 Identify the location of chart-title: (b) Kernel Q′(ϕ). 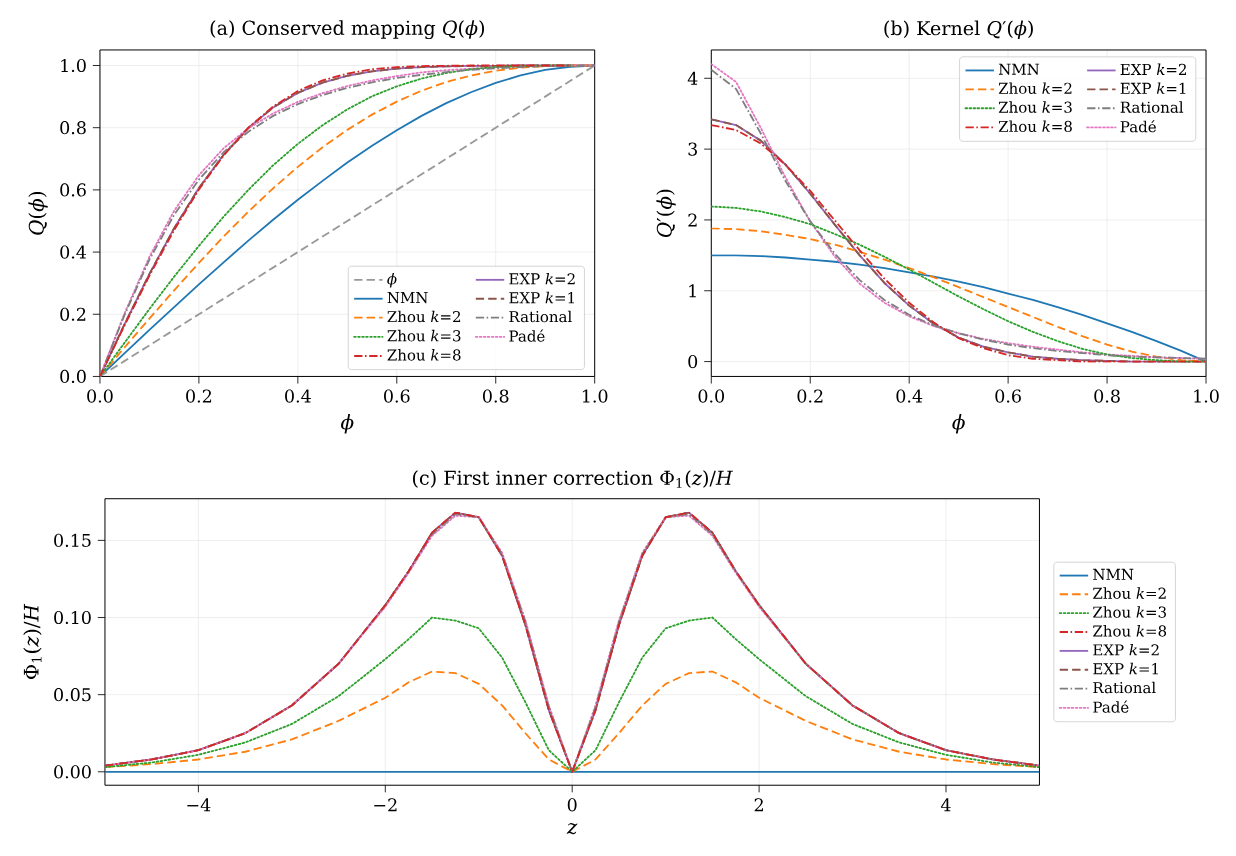
(958, 29).